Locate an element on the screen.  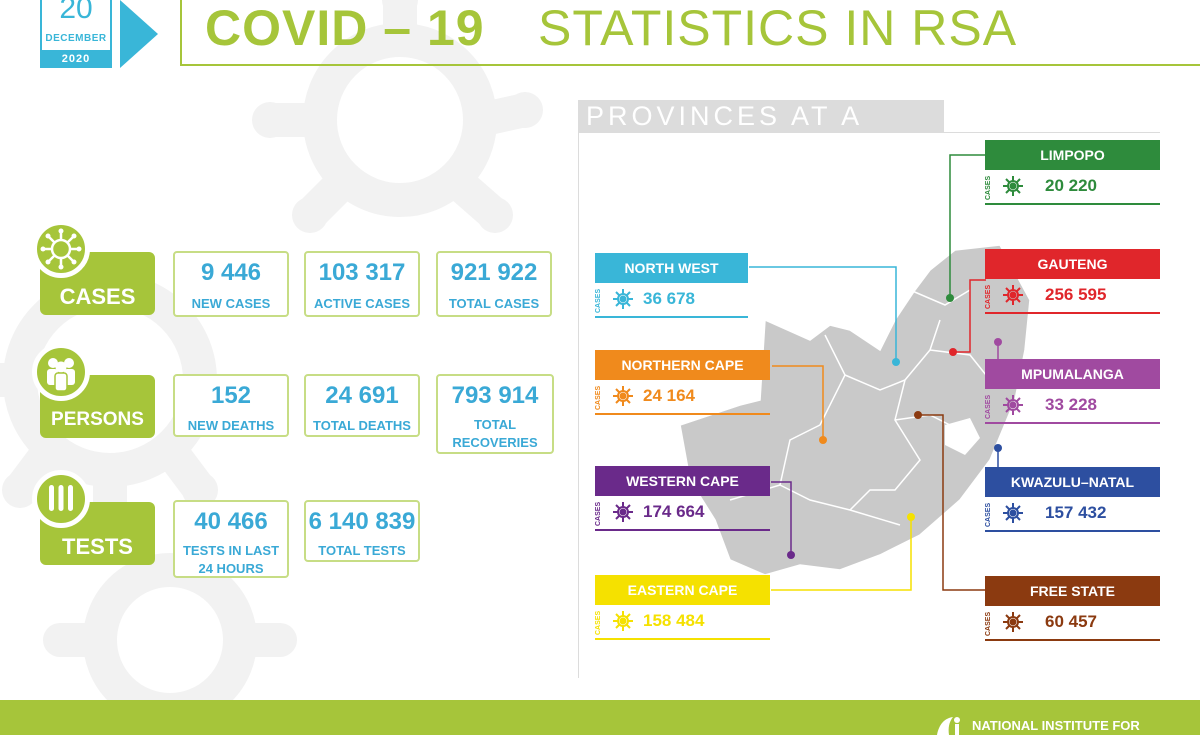
footer-org: NATIONAL INSTITUTE FOR is located at coordinates (1056, 725).